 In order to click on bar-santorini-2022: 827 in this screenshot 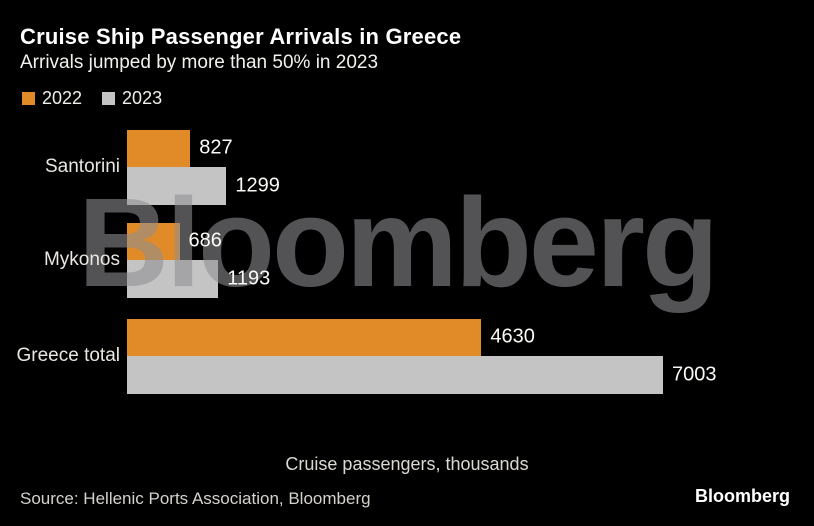, I will do `click(180, 148)`.